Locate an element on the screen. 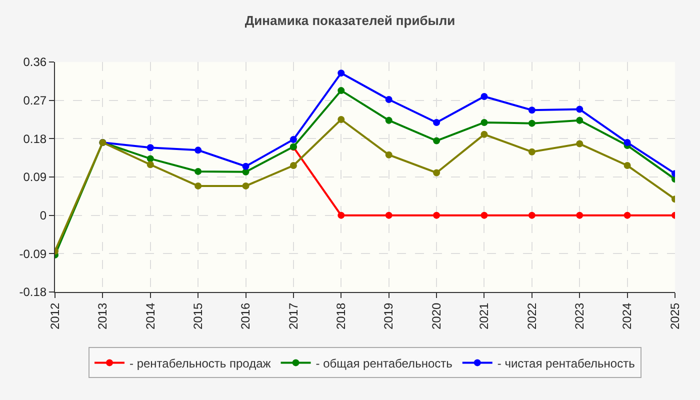 This screenshot has width=700, height=400. x-tick-label: 2019 is located at coordinates (389, 316).